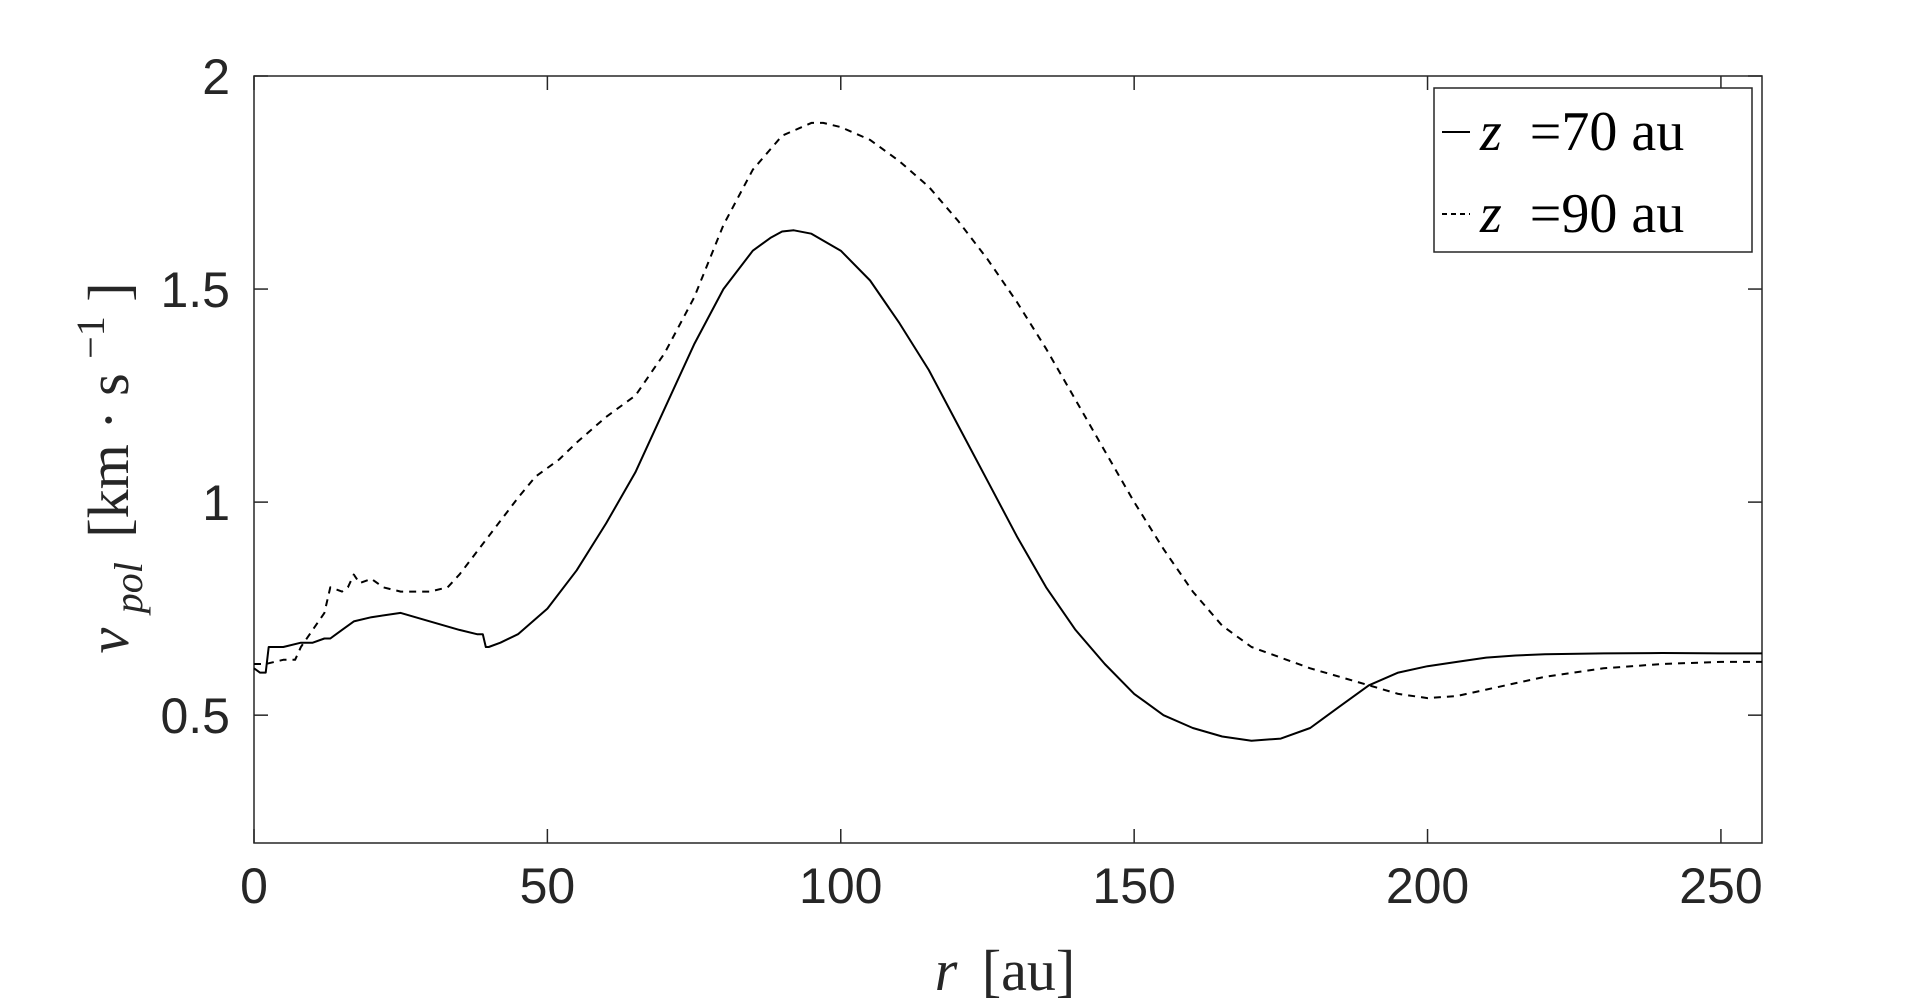 The width and height of the screenshot is (1920, 1003). Describe the element at coordinates (946, 970) in the screenshot. I see `x-axis-variable: r` at that location.